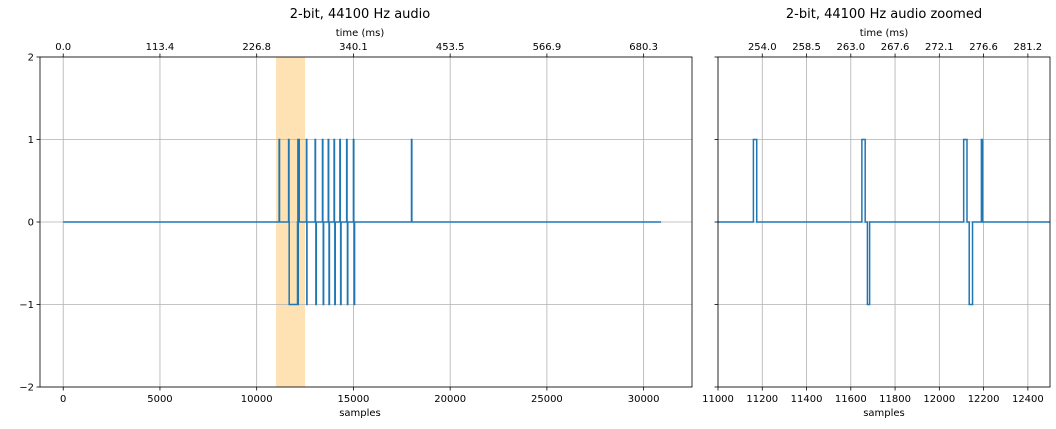  Describe the element at coordinates (26, 388) in the screenshot. I see `main-chart-y-tick-label: −2` at that location.